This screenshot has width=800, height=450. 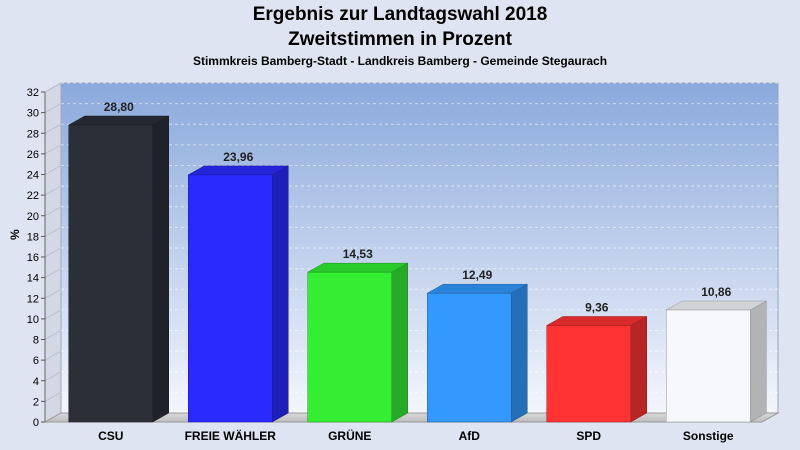 What do you see at coordinates (716, 292) in the screenshot?
I see `bar-value-label: 10,86` at bounding box center [716, 292].